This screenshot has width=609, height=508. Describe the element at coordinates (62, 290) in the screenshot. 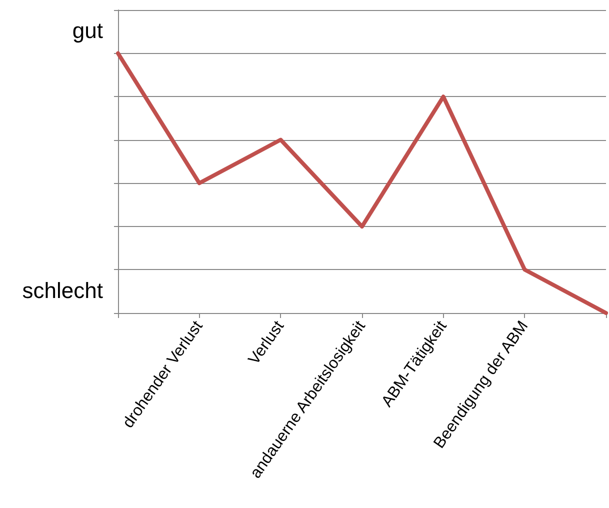

I see `text: schlecht` at that location.